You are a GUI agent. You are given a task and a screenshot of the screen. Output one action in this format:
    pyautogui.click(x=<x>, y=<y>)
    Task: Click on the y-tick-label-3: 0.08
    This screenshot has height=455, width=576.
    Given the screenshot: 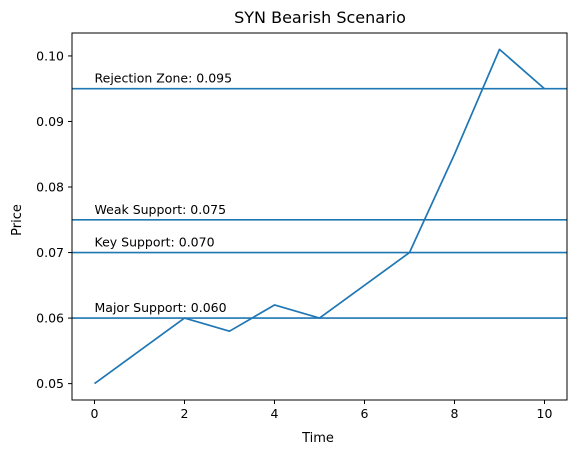 What is the action you would take?
    pyautogui.click(x=50, y=187)
    